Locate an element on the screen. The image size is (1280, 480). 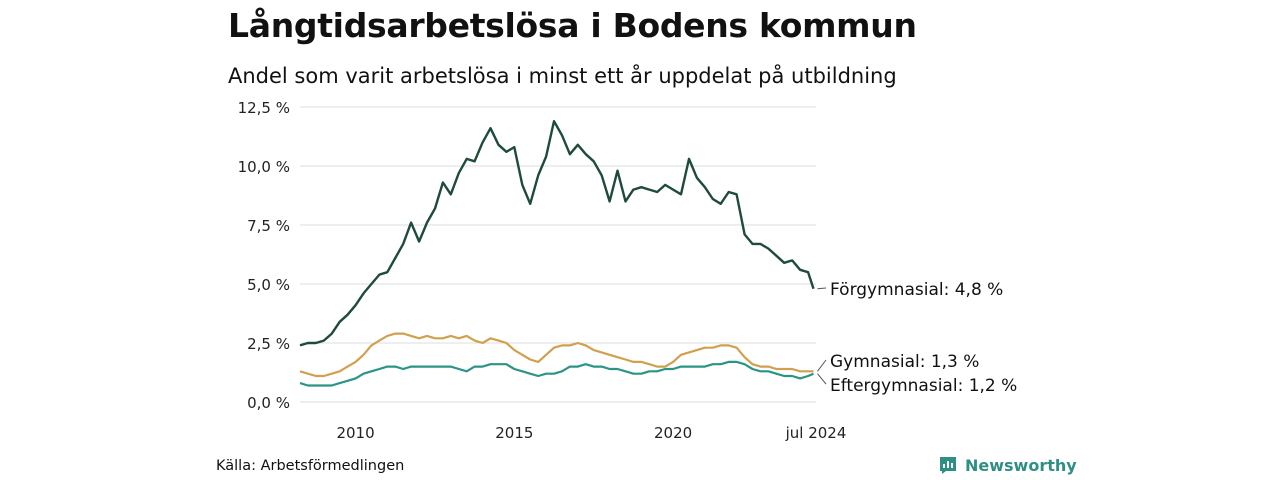
y-tick-label: 10,0 % is located at coordinates (264, 167).